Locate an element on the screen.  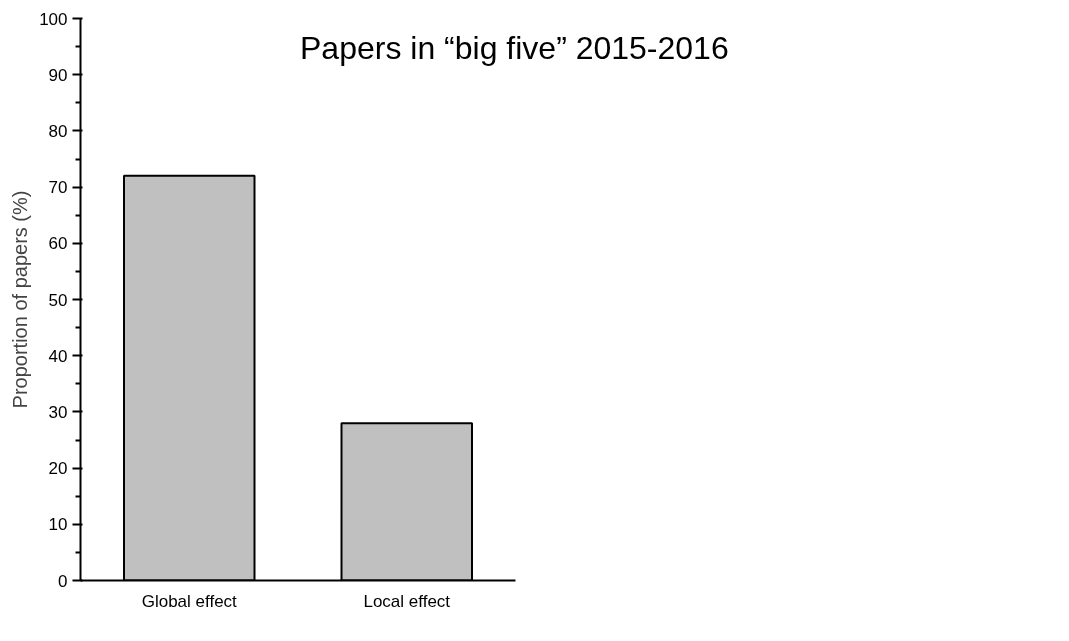
y-tick-label: 50 is located at coordinates (58, 300).